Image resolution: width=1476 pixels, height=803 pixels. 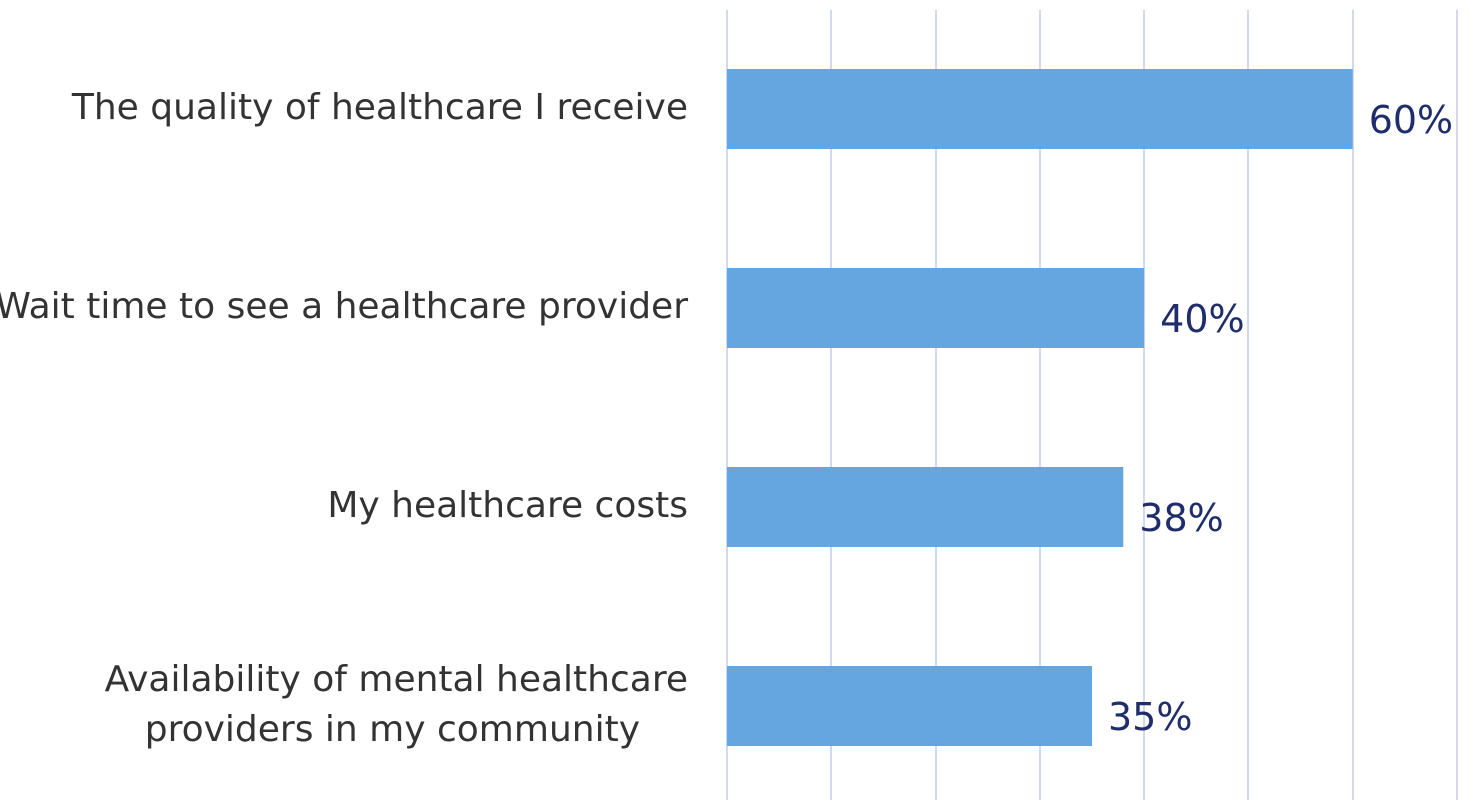 I want to click on value-label: 60%, so click(x=1411, y=120).